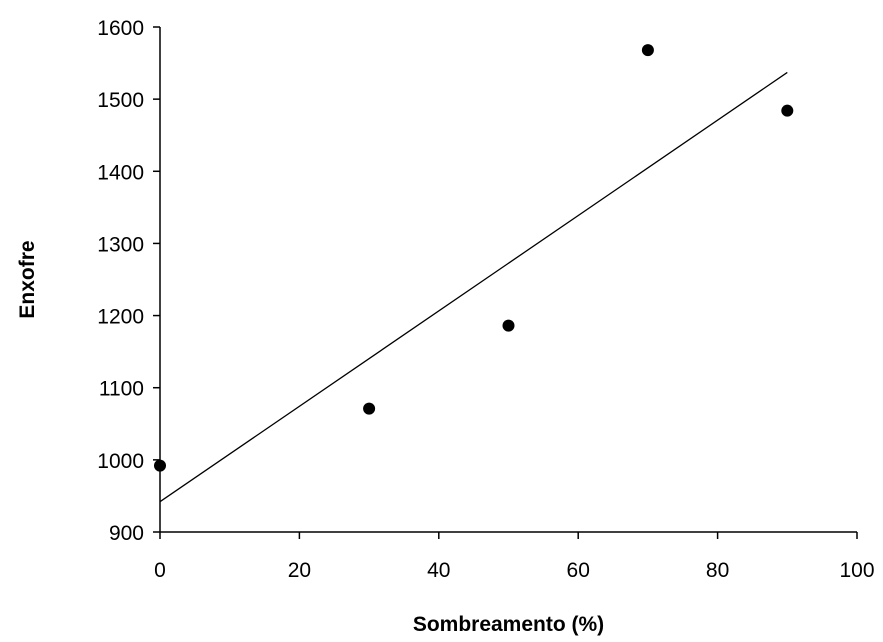 This screenshot has width=883, height=642. Describe the element at coordinates (120, 244) in the screenshot. I see `y-tick-label: 1300` at that location.